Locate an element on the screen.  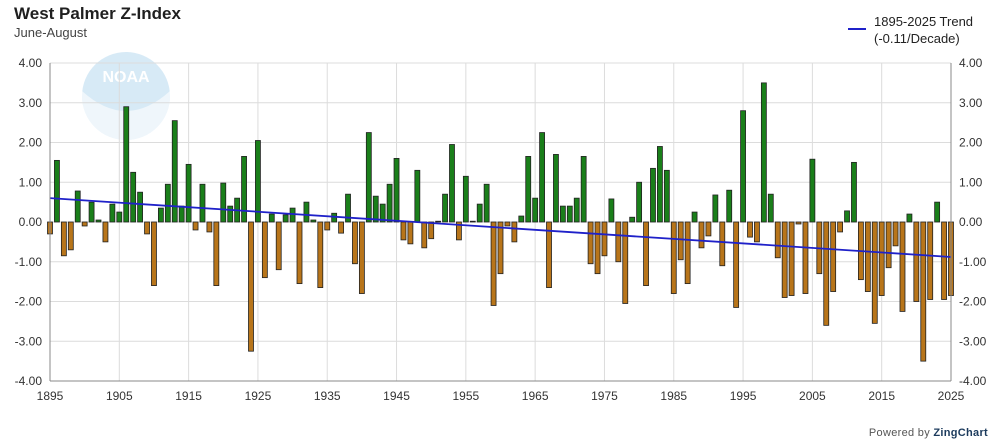
credit: Powered by ZingChart is located at coordinates (928, 433).